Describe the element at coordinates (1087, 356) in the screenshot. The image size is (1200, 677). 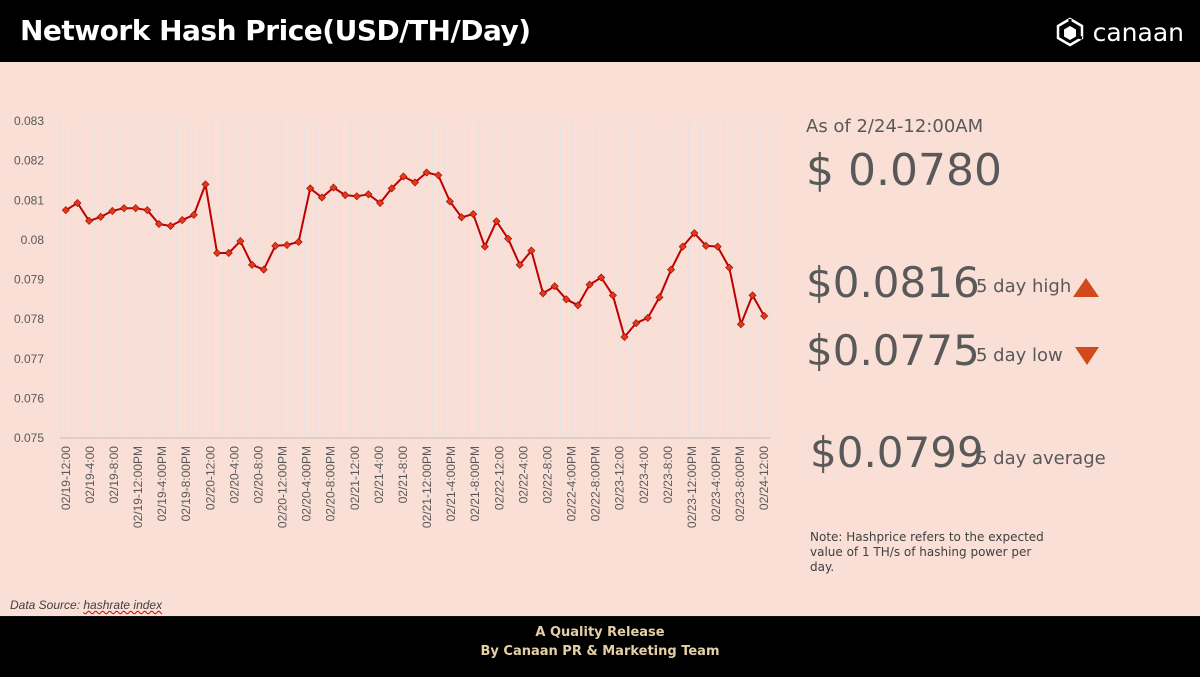
I see `triangle-down-icon` at that location.